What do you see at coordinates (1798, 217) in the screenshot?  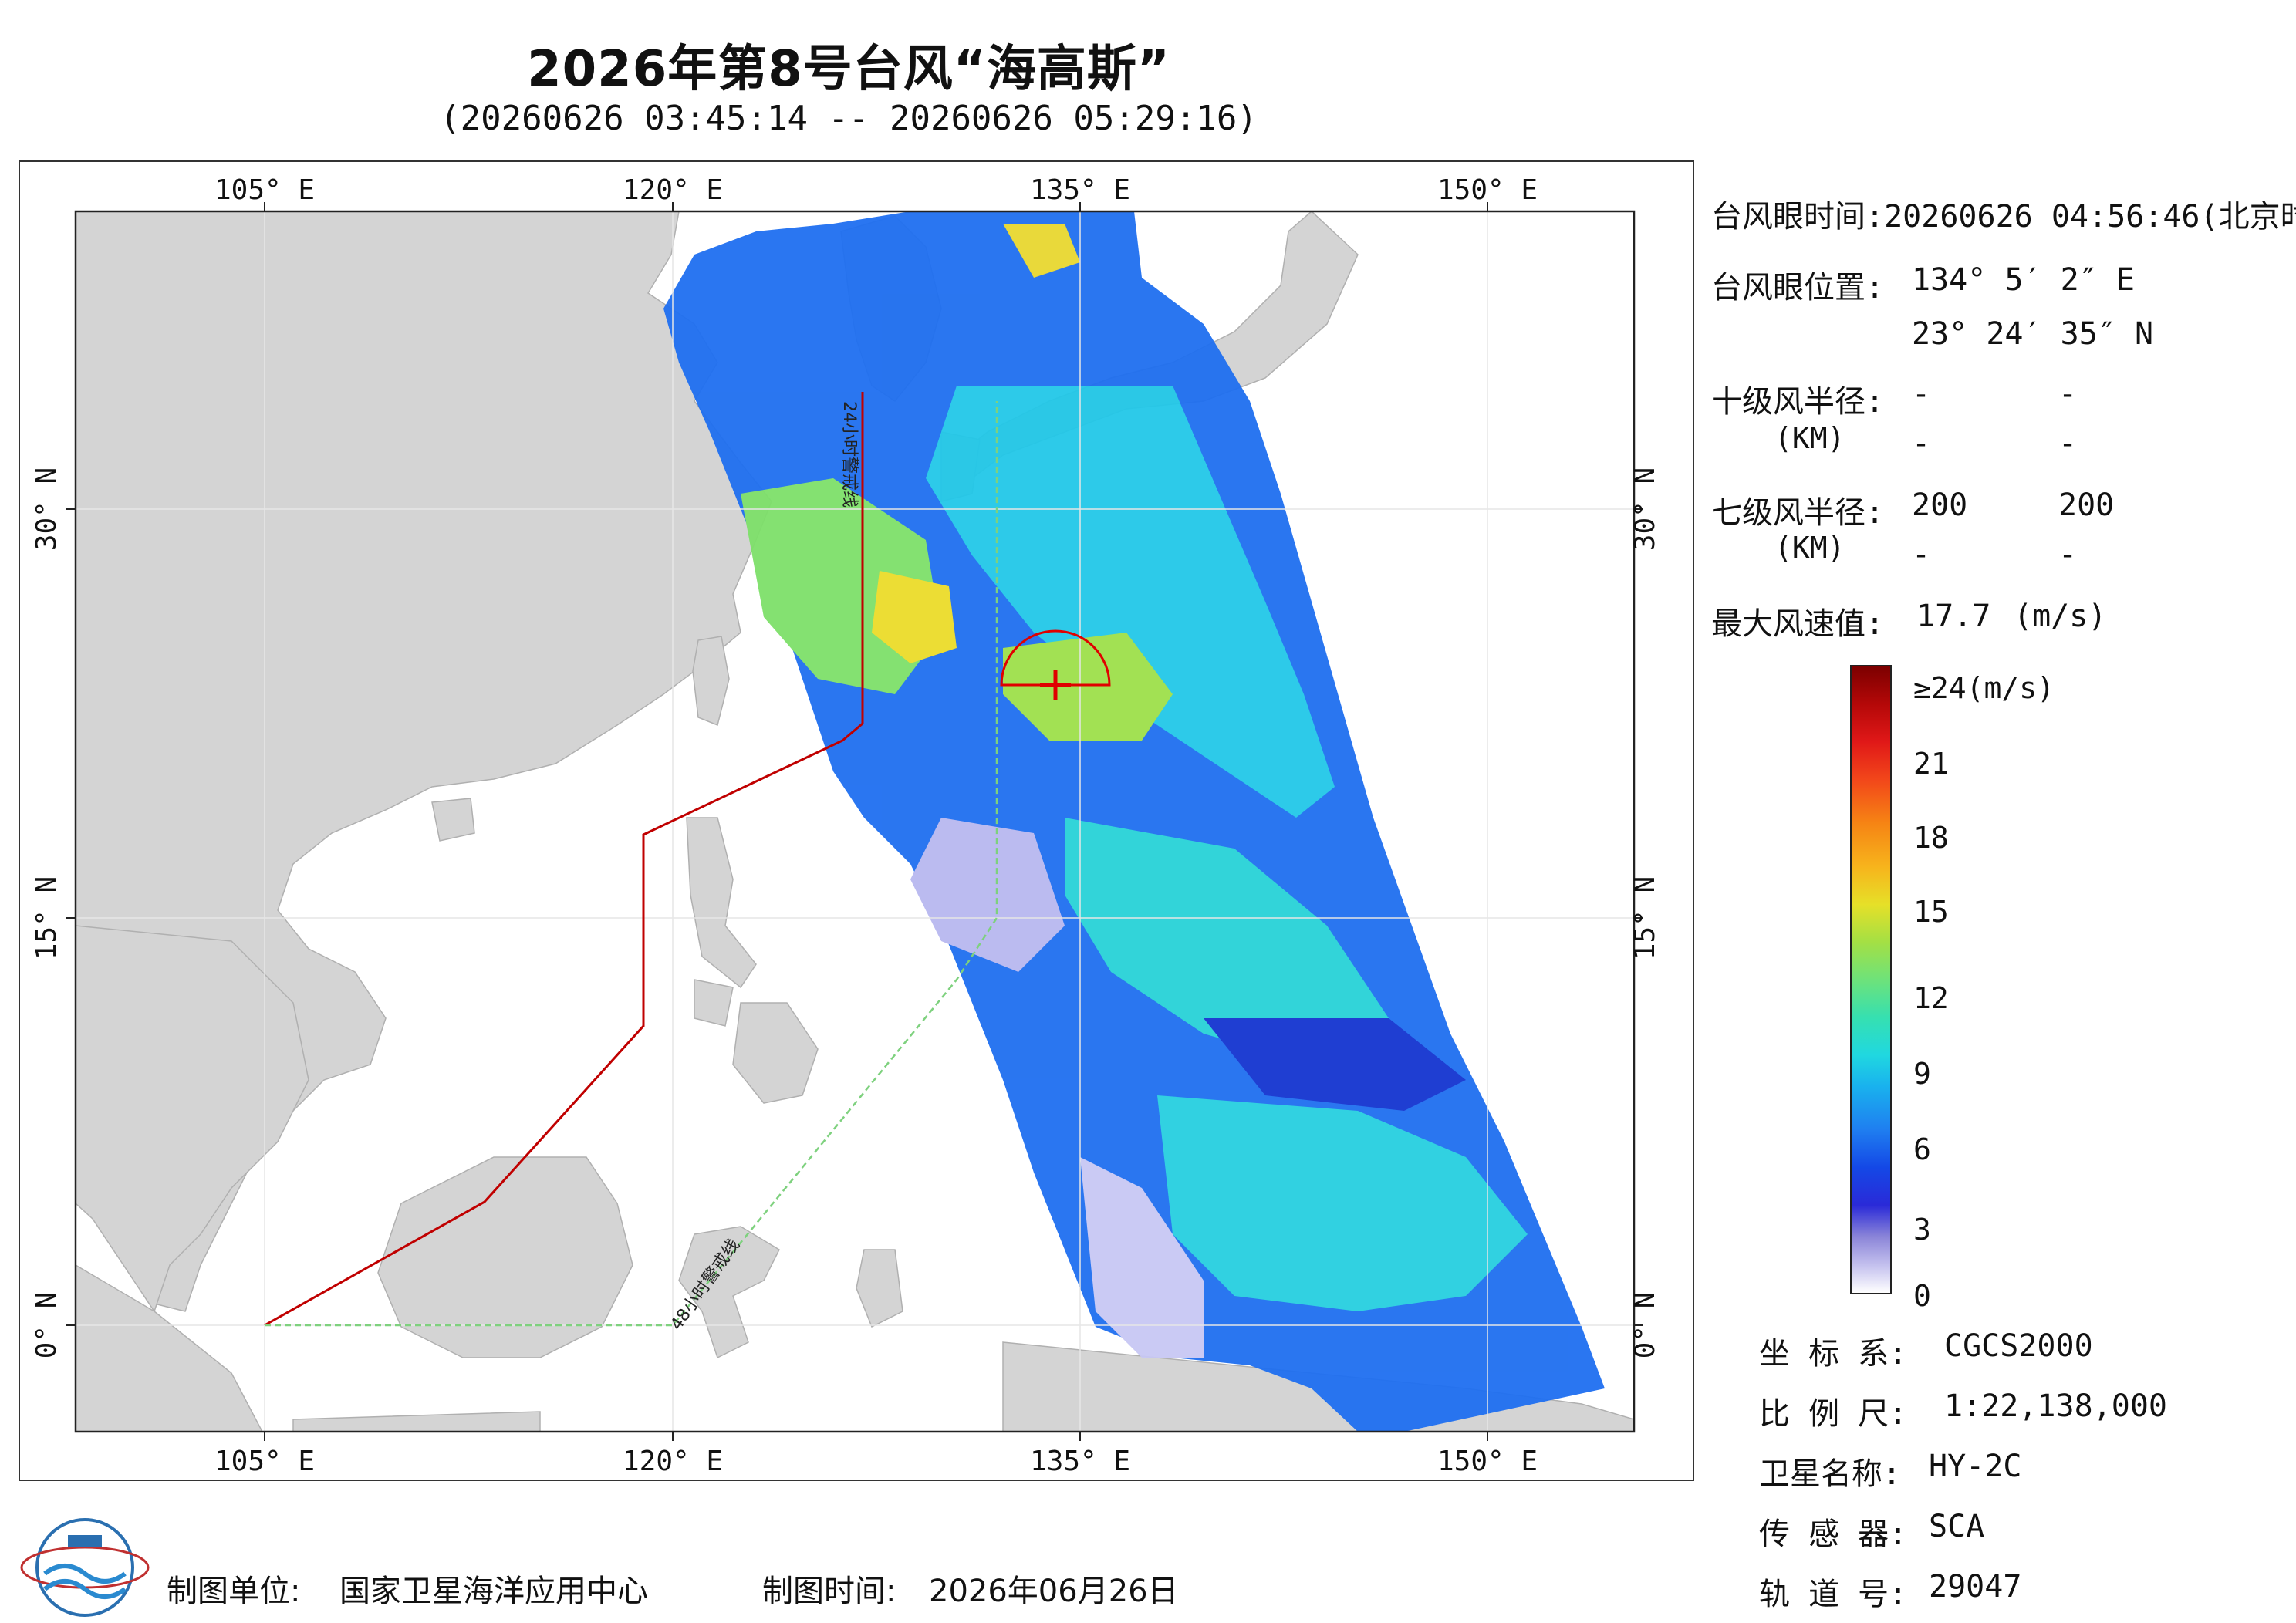 I see `eye-time-label: 台风眼时间:` at bounding box center [1798, 217].